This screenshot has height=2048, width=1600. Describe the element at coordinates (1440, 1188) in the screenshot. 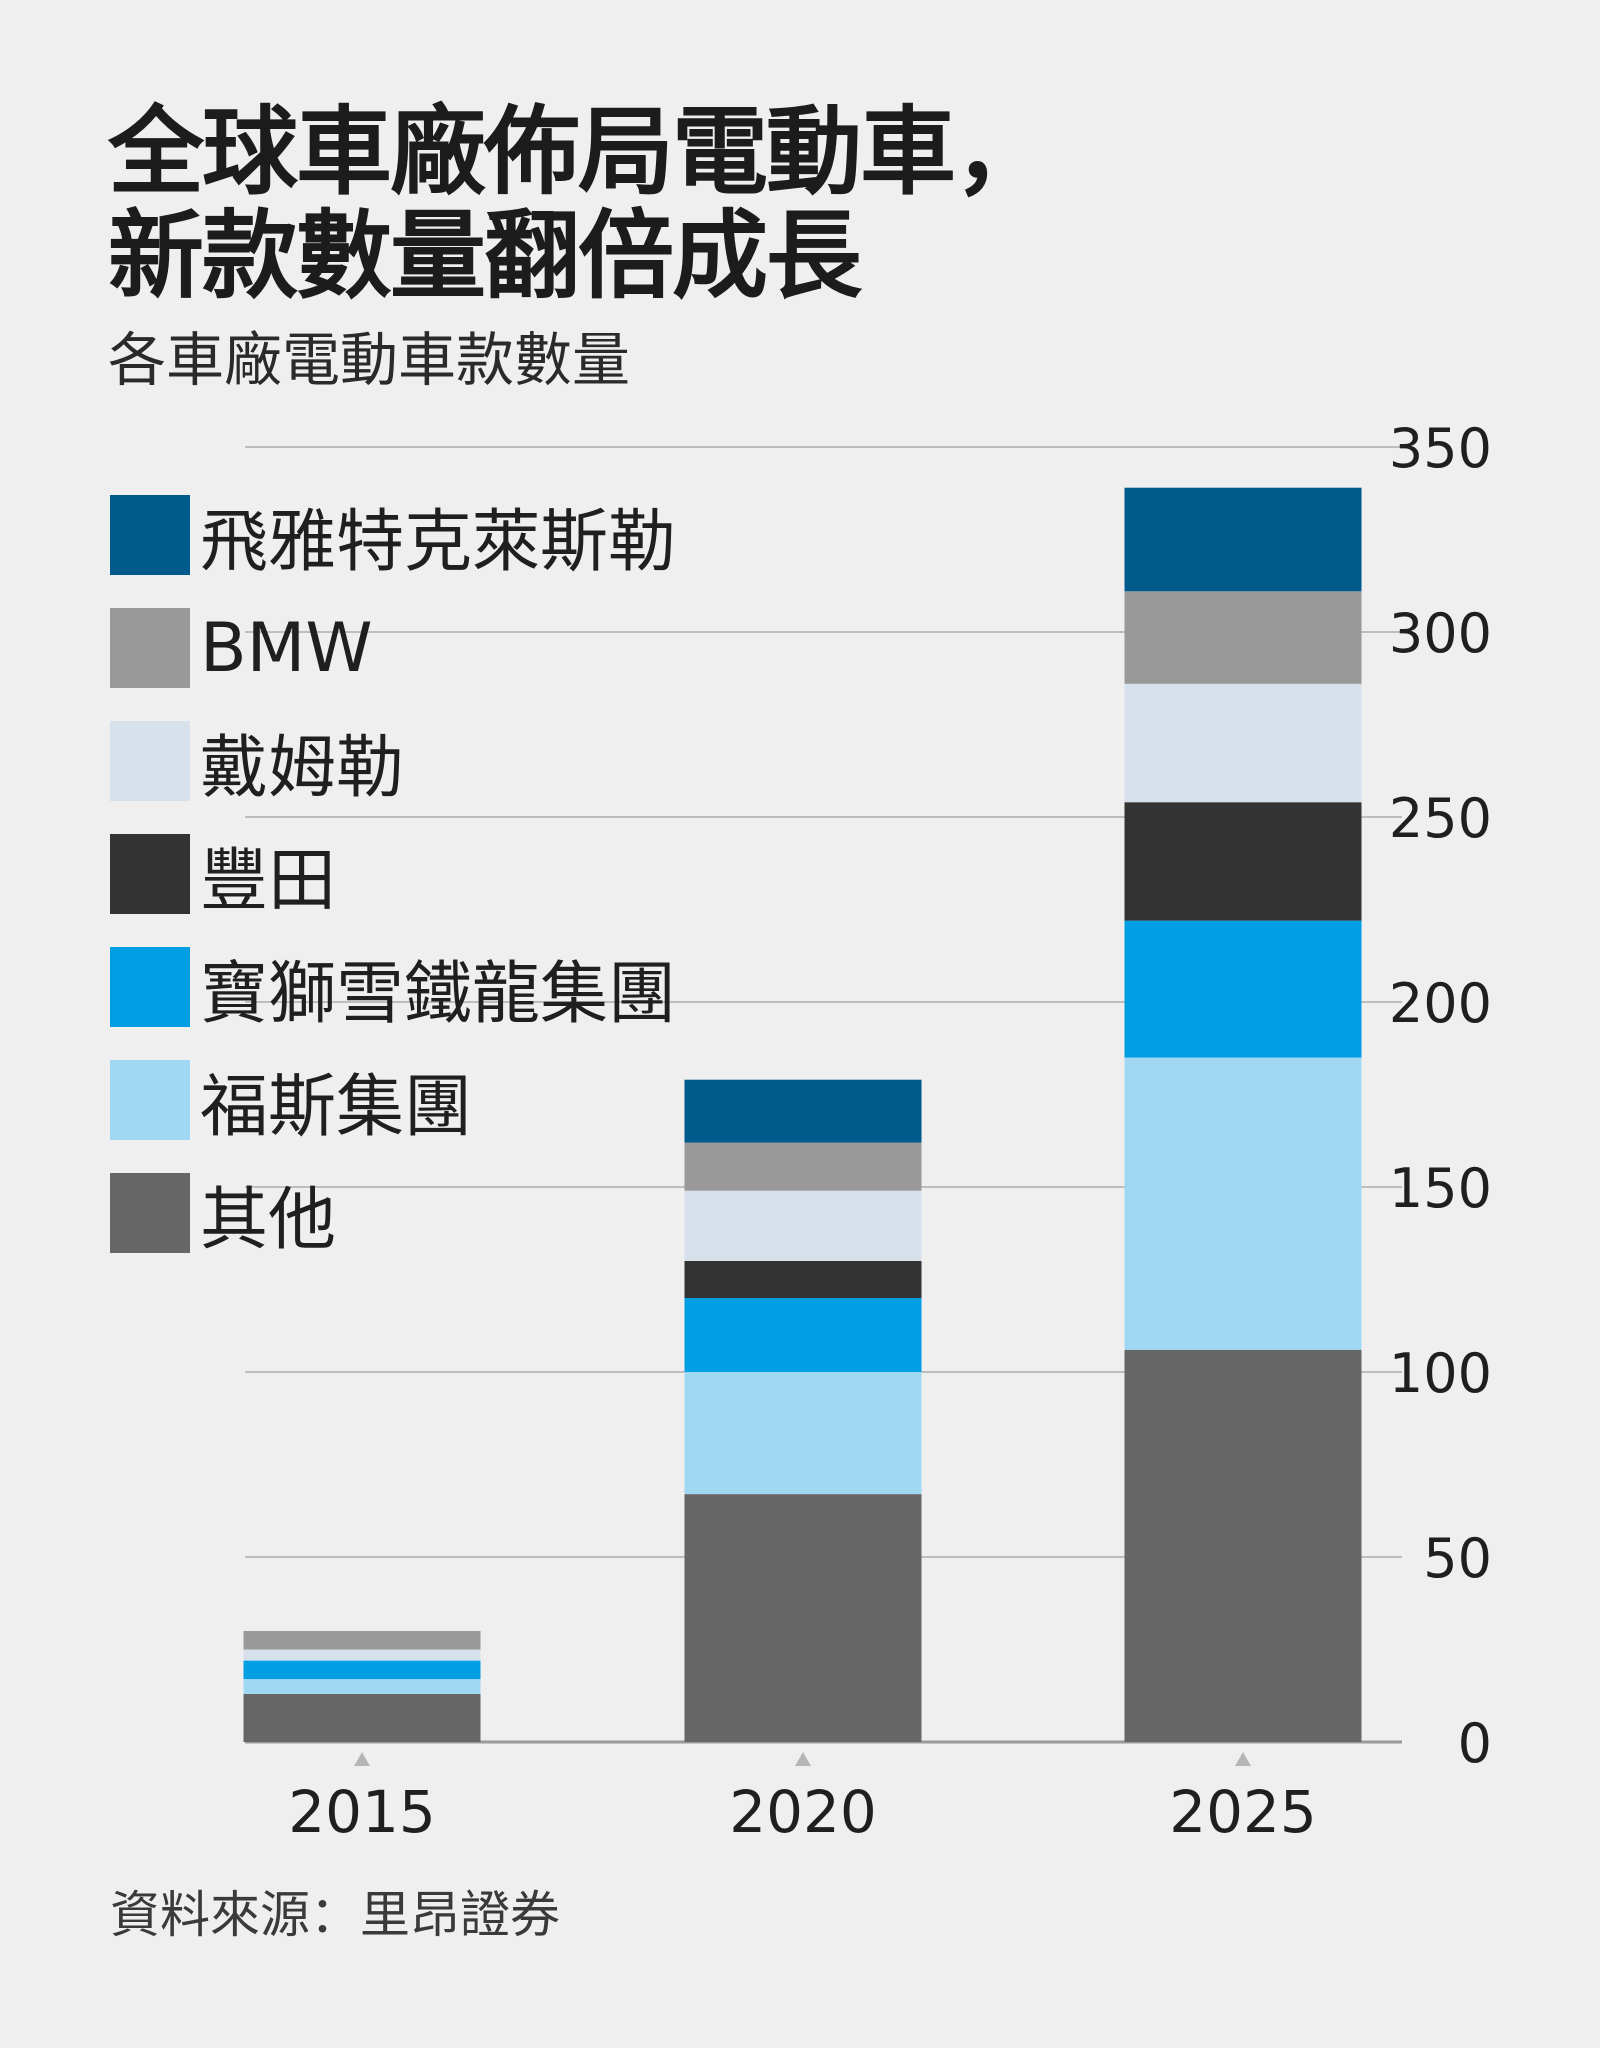

I see `y-tick-label: 150` at that location.